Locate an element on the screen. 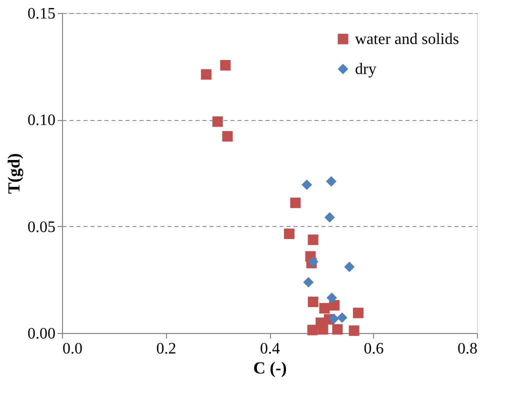 This screenshot has height=402, width=524. legend-label: dry is located at coordinates (365, 69).